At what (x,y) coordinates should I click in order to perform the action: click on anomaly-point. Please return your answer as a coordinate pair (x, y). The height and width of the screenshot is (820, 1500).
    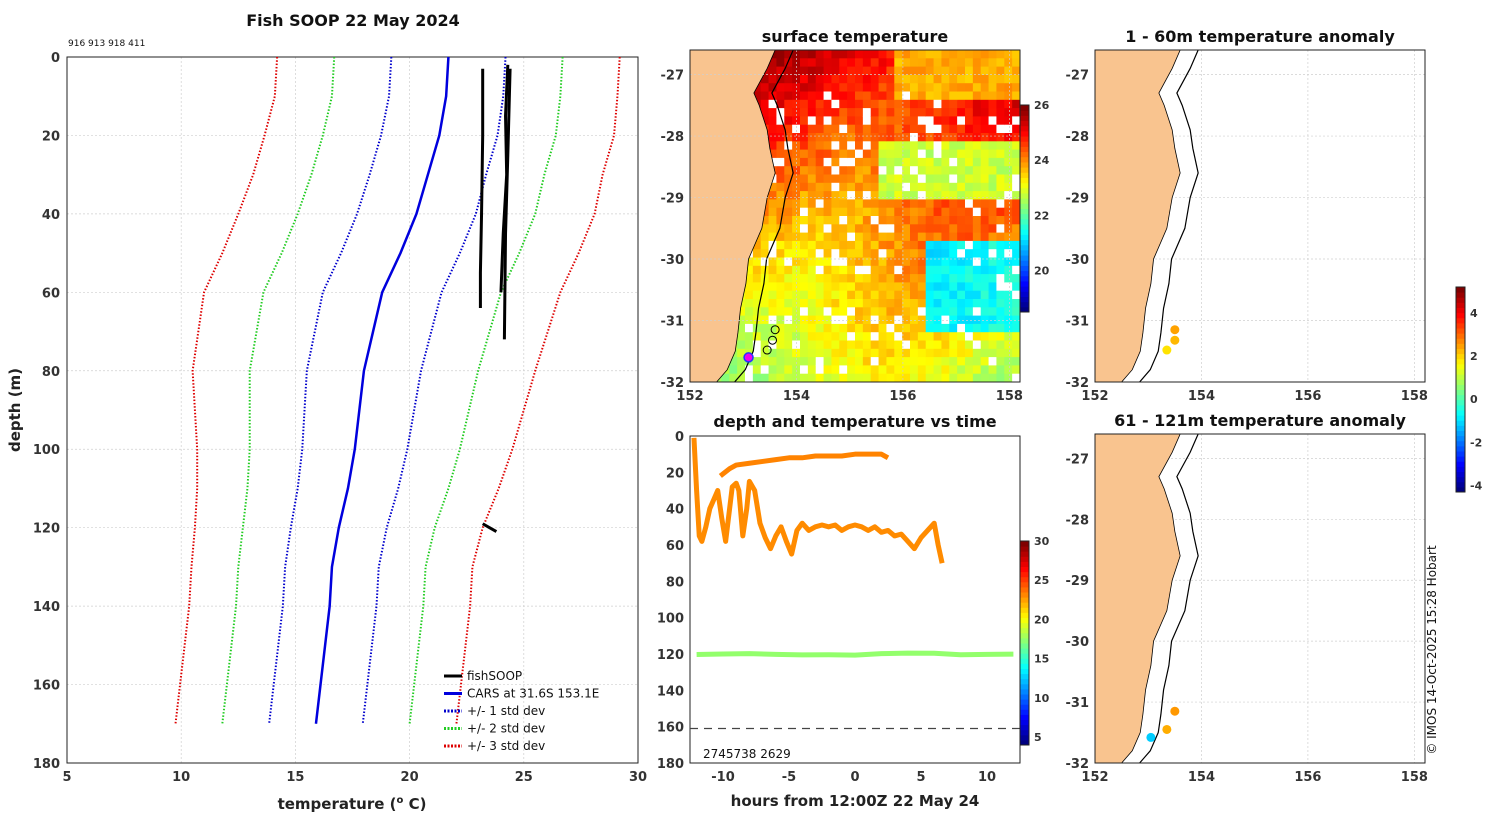
    Looking at the image, I should click on (1175, 330).